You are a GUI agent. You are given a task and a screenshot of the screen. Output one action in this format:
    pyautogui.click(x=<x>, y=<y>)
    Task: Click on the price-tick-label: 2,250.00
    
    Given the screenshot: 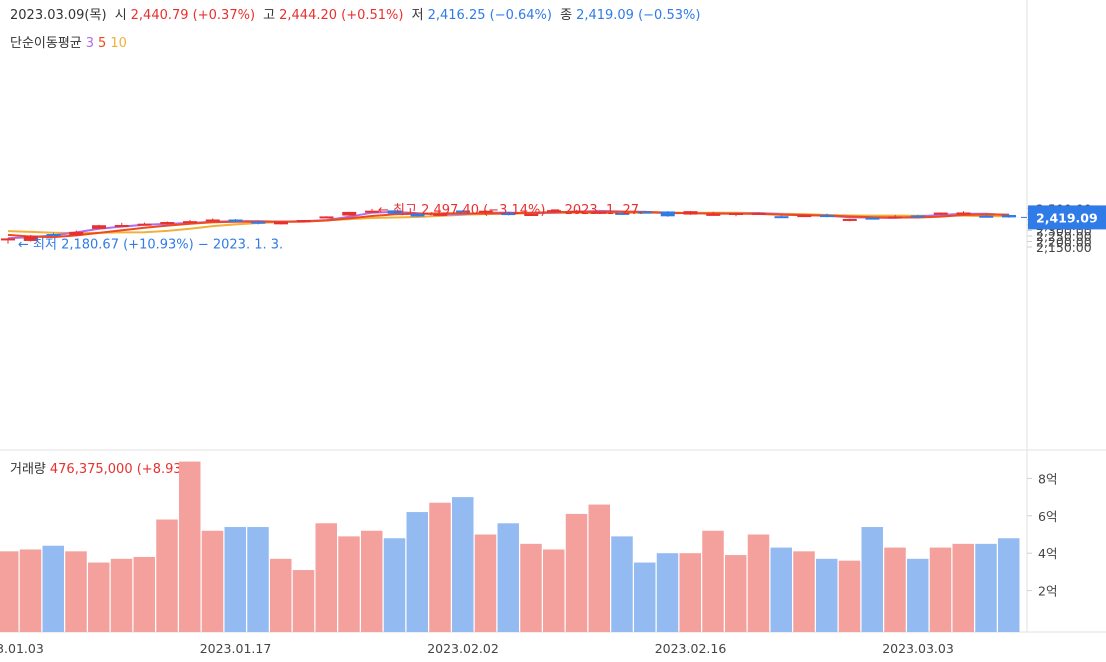 What is the action you would take?
    pyautogui.click(x=1064, y=236)
    